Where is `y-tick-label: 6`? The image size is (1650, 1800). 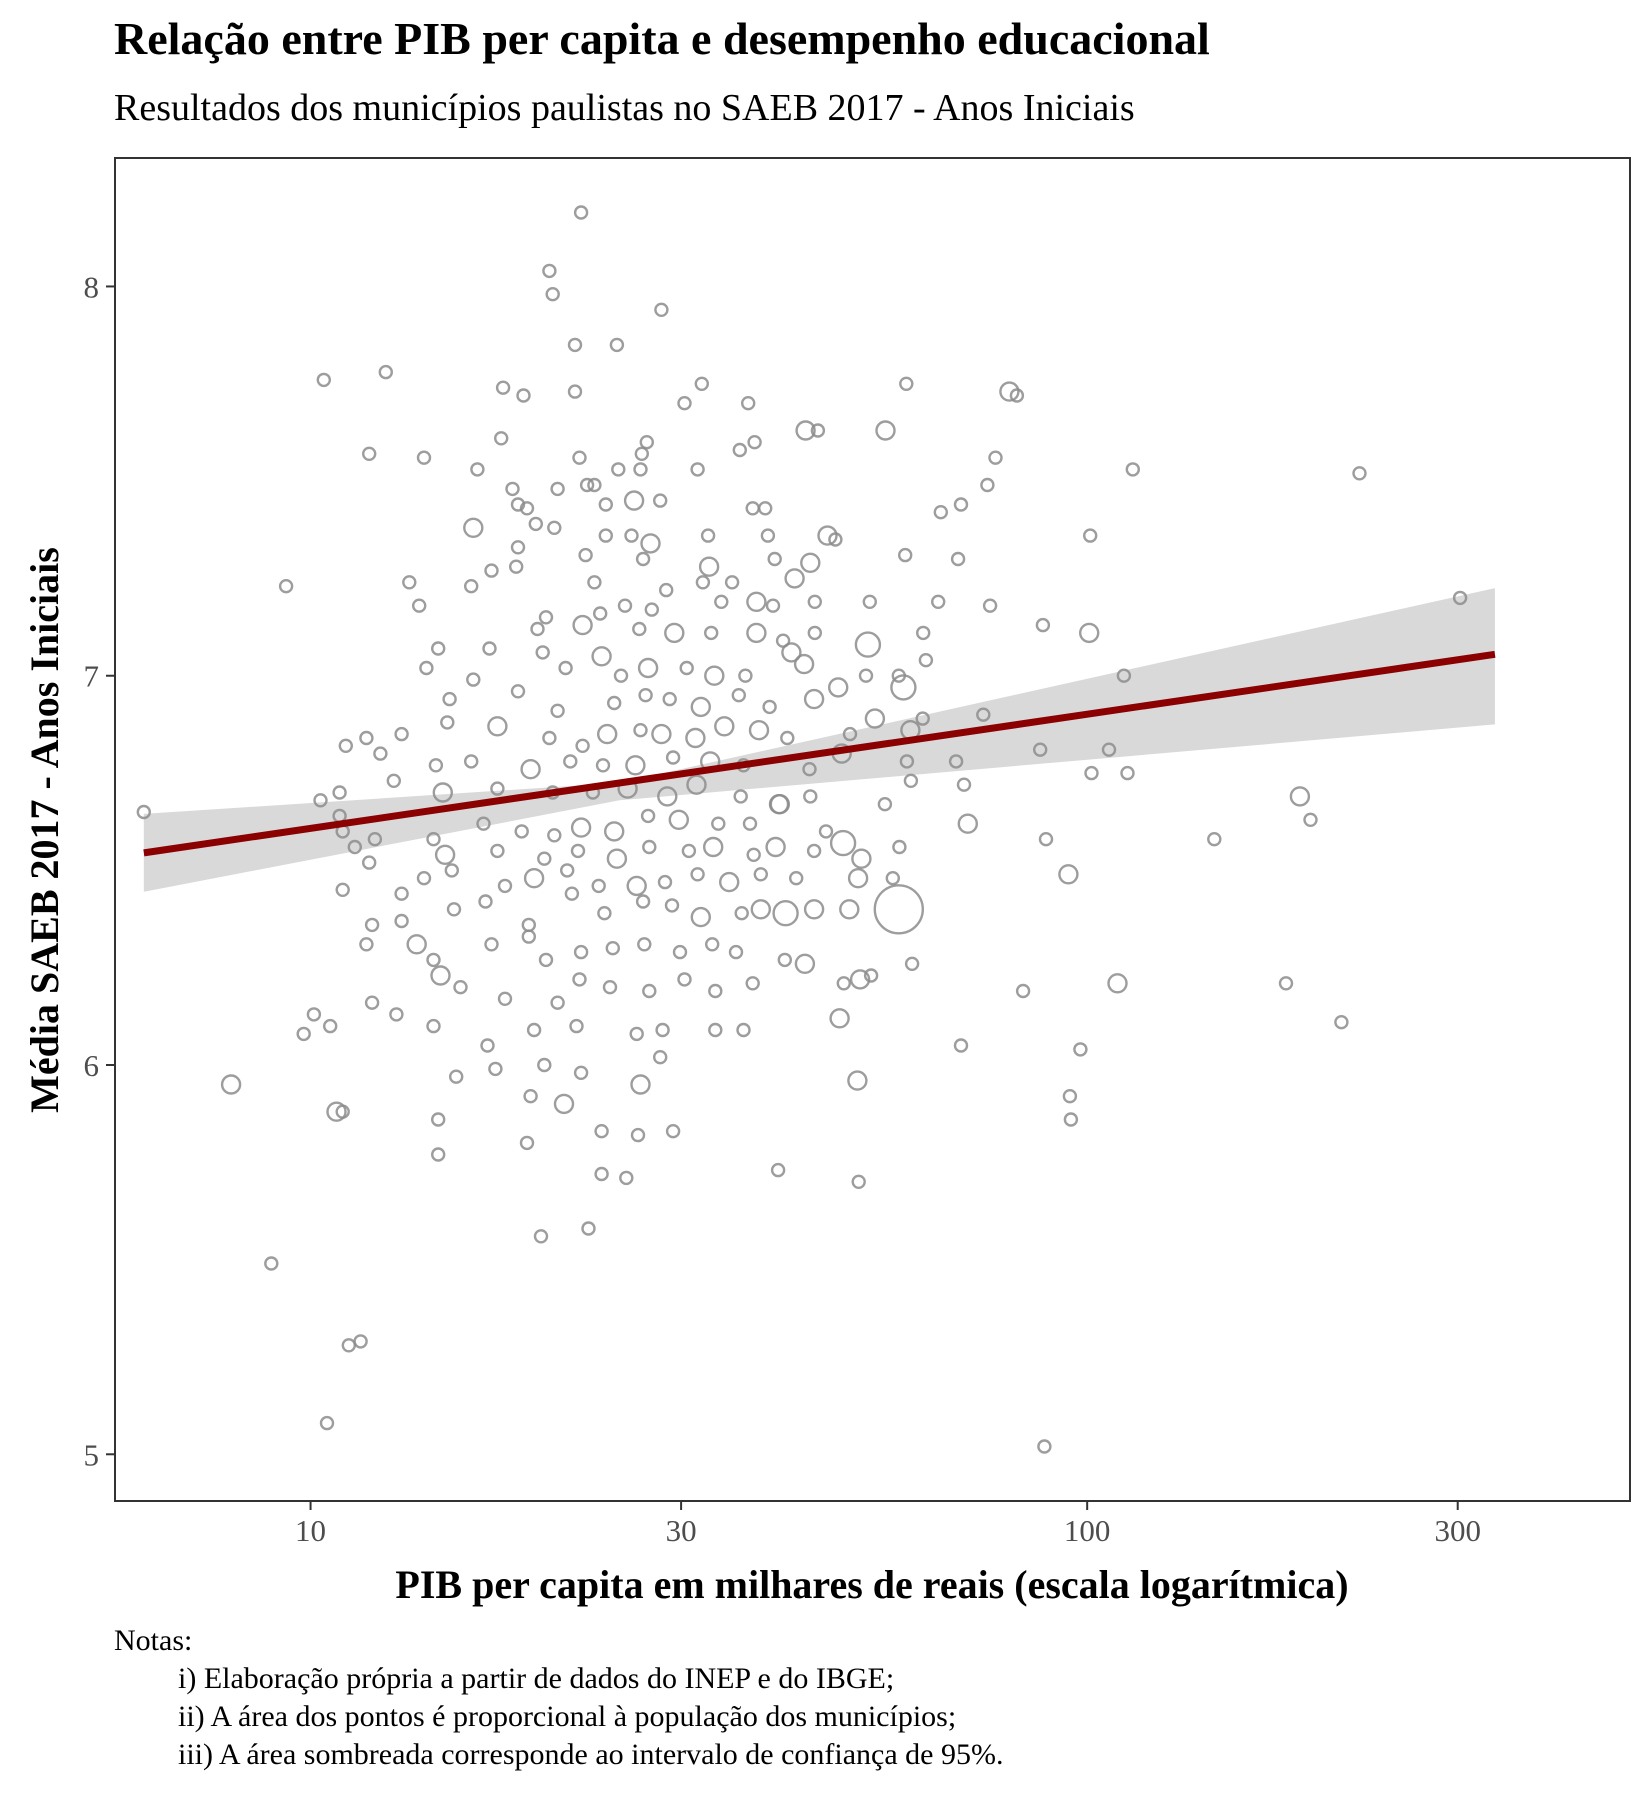
y-tick-label: 6 is located at coordinates (92, 1065).